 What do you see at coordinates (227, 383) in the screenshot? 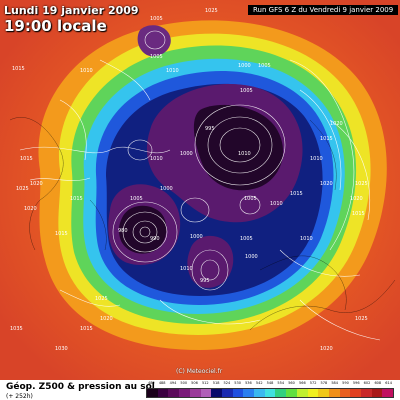
I see `legend-label: 524` at bounding box center [227, 383].